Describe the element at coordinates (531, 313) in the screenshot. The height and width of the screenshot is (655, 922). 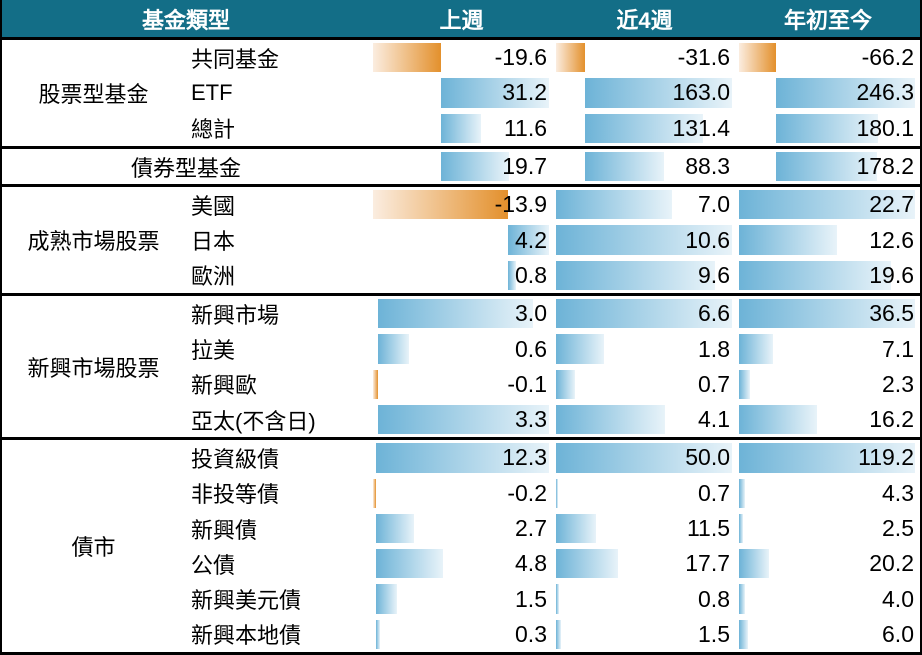
I see `value-label: 3.0` at that location.